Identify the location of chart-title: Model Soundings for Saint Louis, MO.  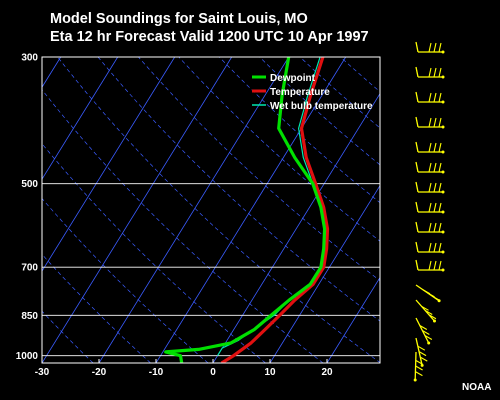
(179, 19).